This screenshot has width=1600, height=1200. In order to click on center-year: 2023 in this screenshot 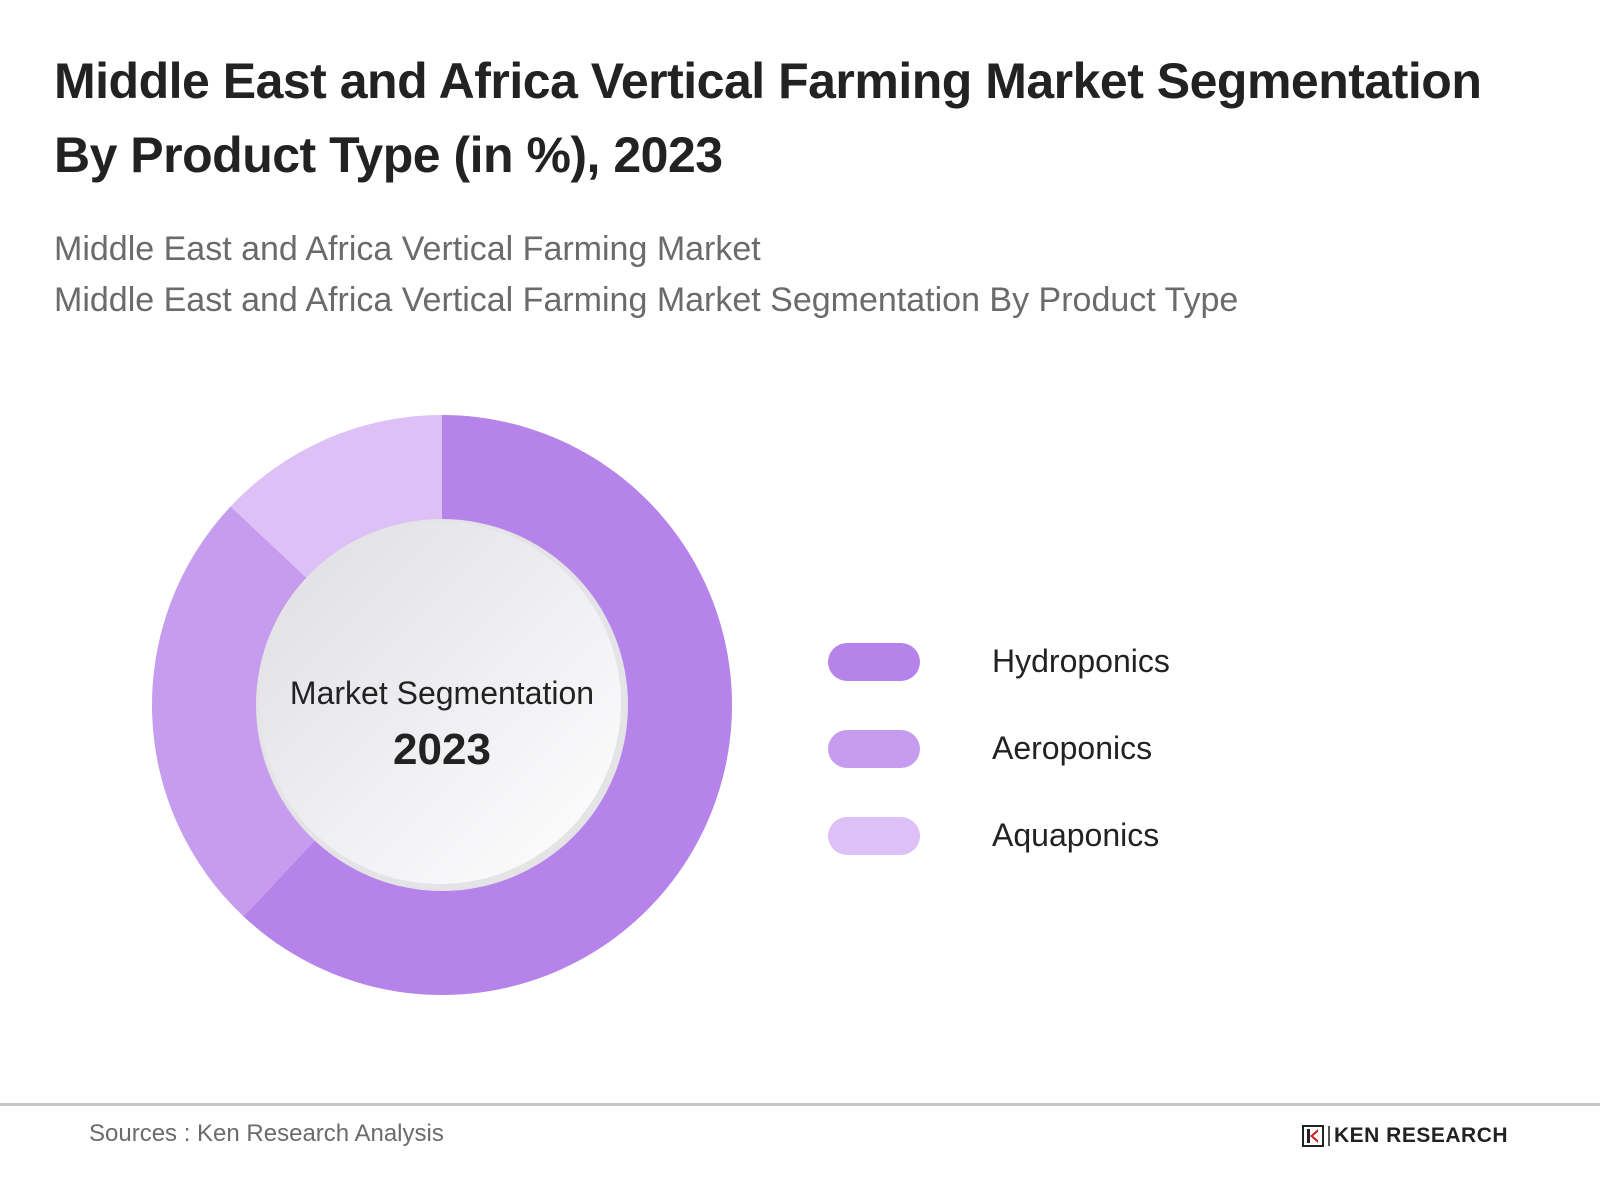, I will do `click(442, 749)`.